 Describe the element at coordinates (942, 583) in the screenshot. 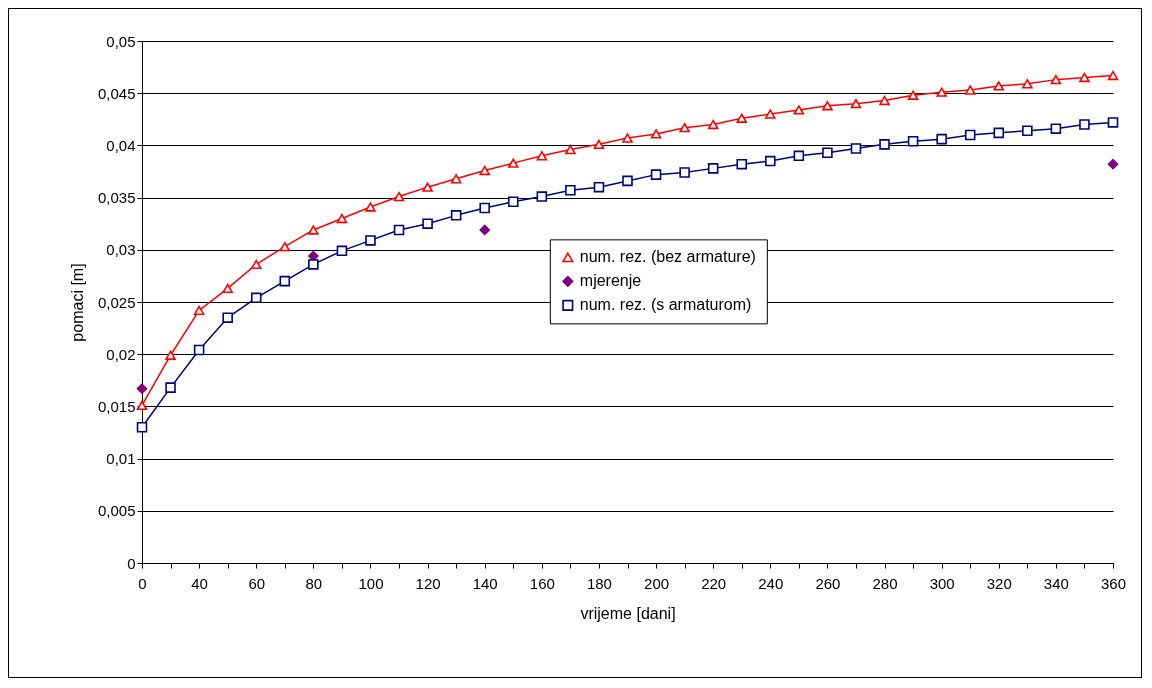

I see `x-tick-label: 300` at that location.